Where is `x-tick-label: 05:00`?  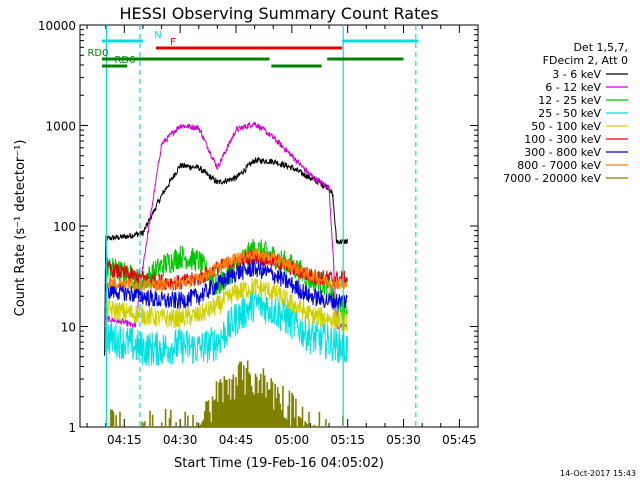 x-tick-label: 05:00 is located at coordinates (292, 440).